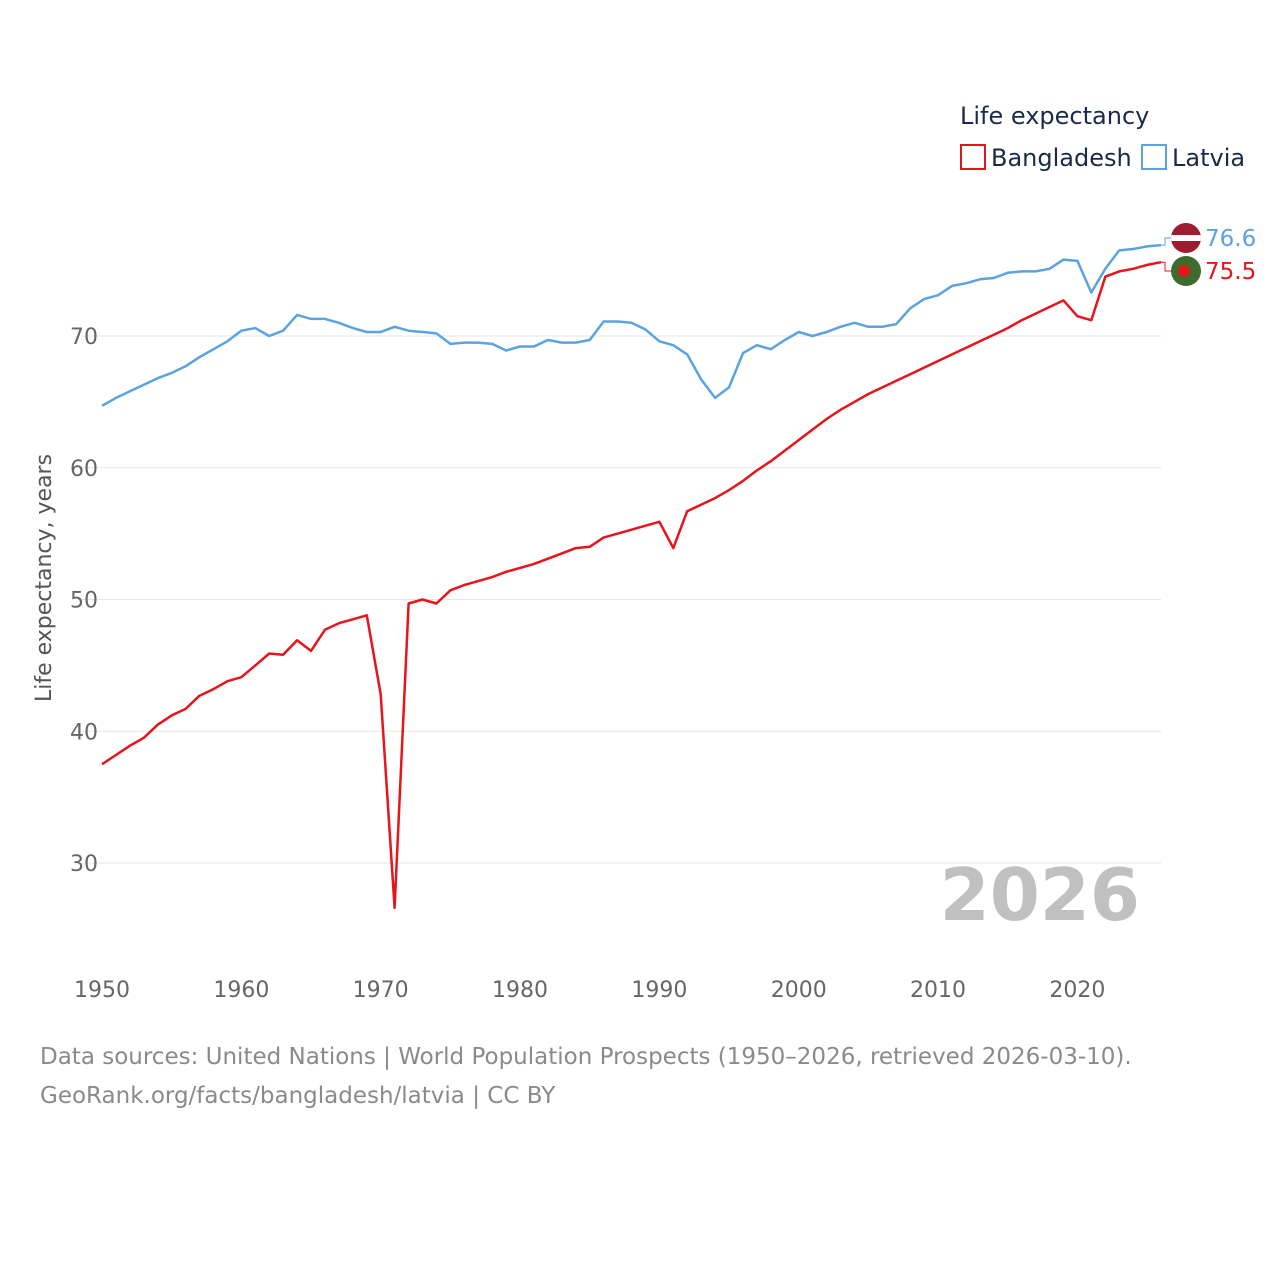 This screenshot has width=1280, height=1280. I want to click on legend-item-bangladesh: Bangladesh, so click(1046, 158).